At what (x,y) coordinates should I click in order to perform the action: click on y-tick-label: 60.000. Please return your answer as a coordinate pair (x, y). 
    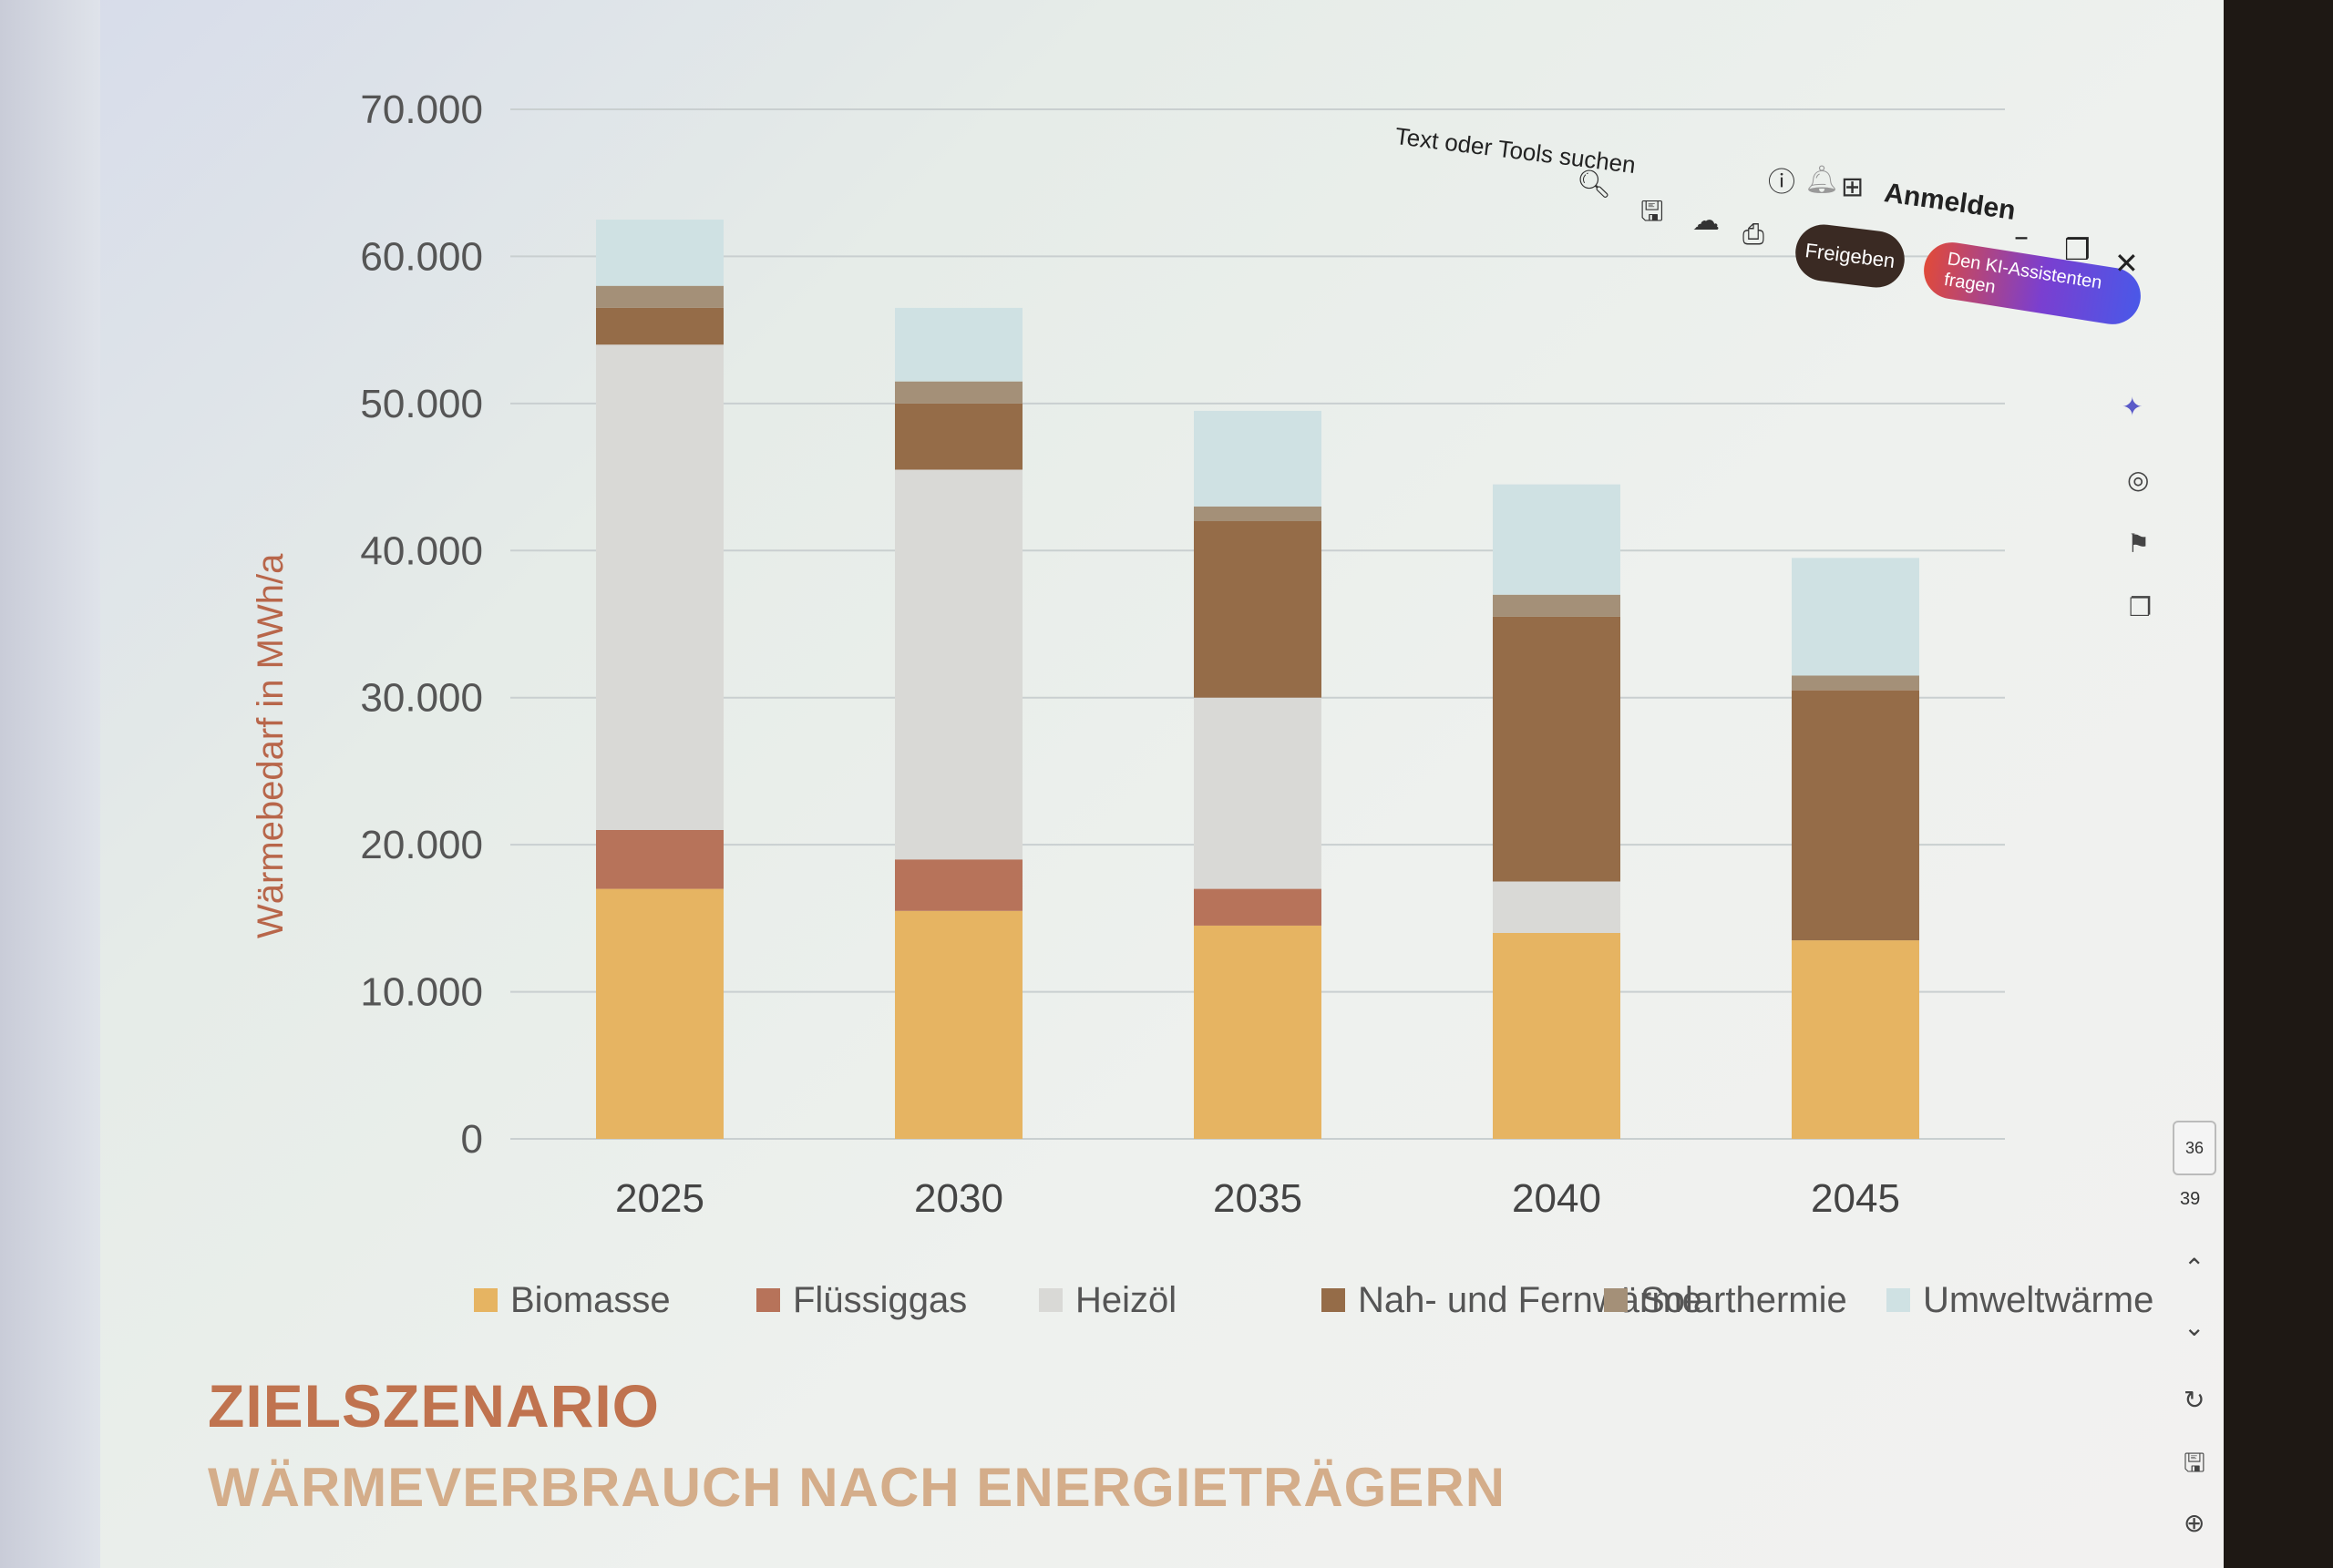
    Looking at the image, I should click on (422, 256).